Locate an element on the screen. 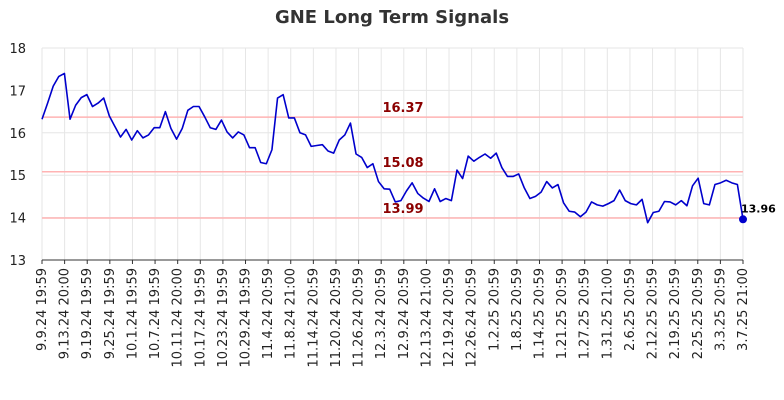  x-tick-label: 10.17.24 19:59 is located at coordinates (200, 318).